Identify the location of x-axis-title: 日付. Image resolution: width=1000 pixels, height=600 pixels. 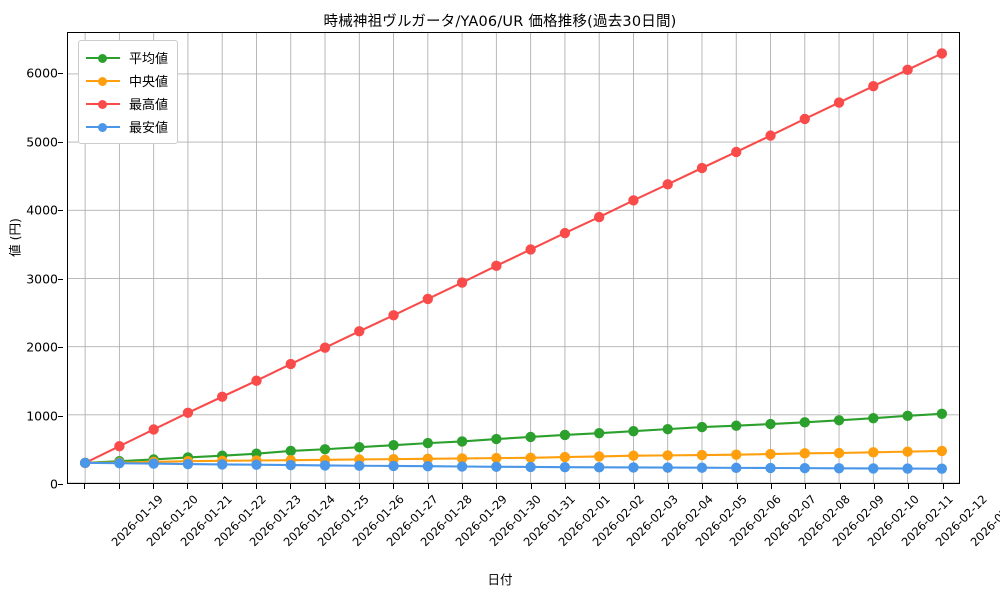
(500, 579).